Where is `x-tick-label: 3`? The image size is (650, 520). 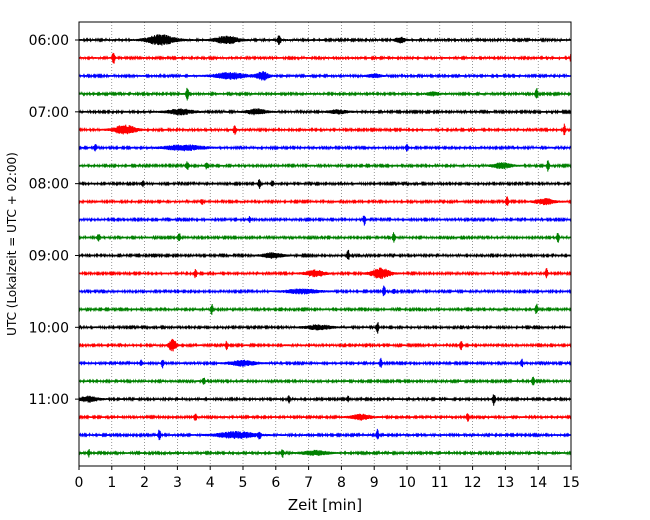
x-tick-label: 3 is located at coordinates (177, 483).